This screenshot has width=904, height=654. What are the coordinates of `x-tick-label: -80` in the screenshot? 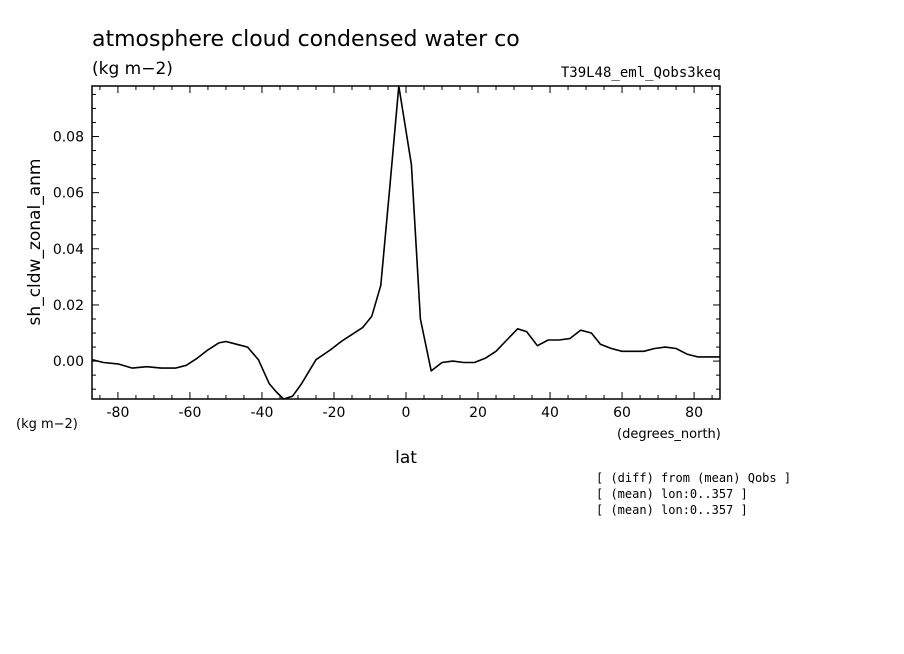 It's located at (117, 413).